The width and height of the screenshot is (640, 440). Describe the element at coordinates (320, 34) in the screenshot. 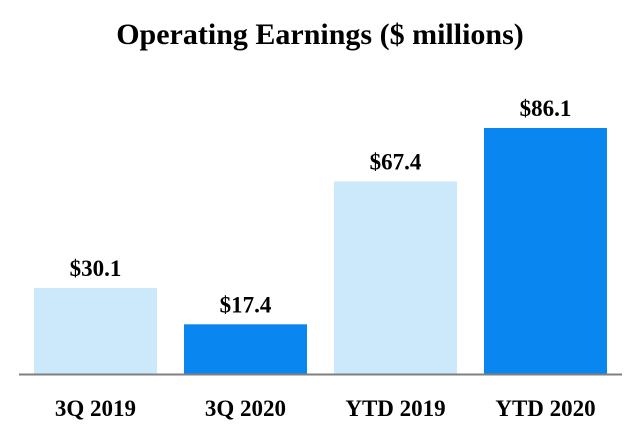

I see `chart-title: Operating Earnings ($ millions)` at that location.